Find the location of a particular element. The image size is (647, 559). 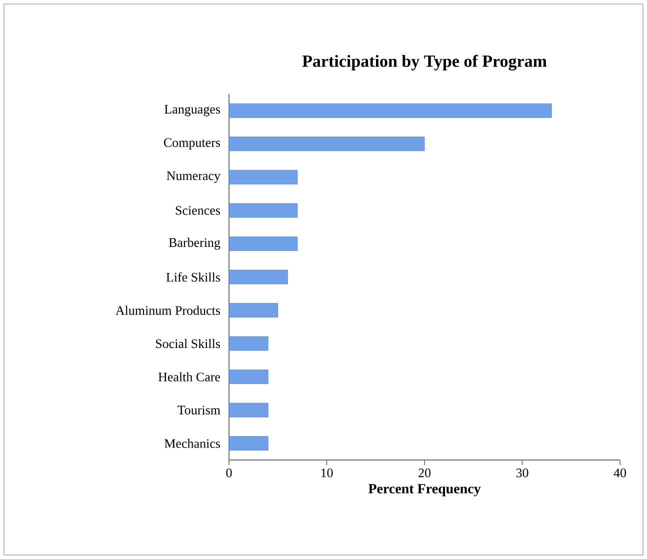

x-tick-label: 30 is located at coordinates (522, 473).